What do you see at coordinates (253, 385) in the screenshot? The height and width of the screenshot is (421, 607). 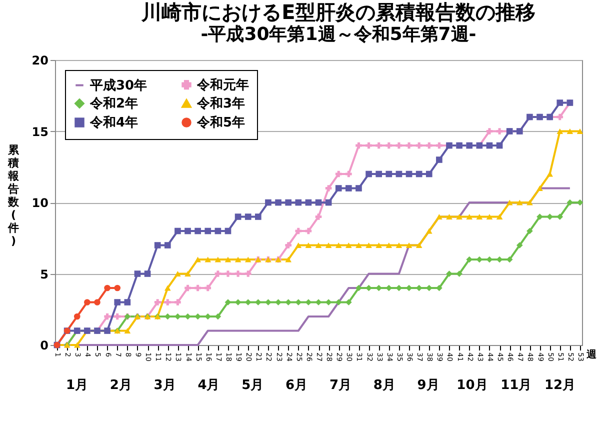 I see `text: 5月` at bounding box center [253, 385].